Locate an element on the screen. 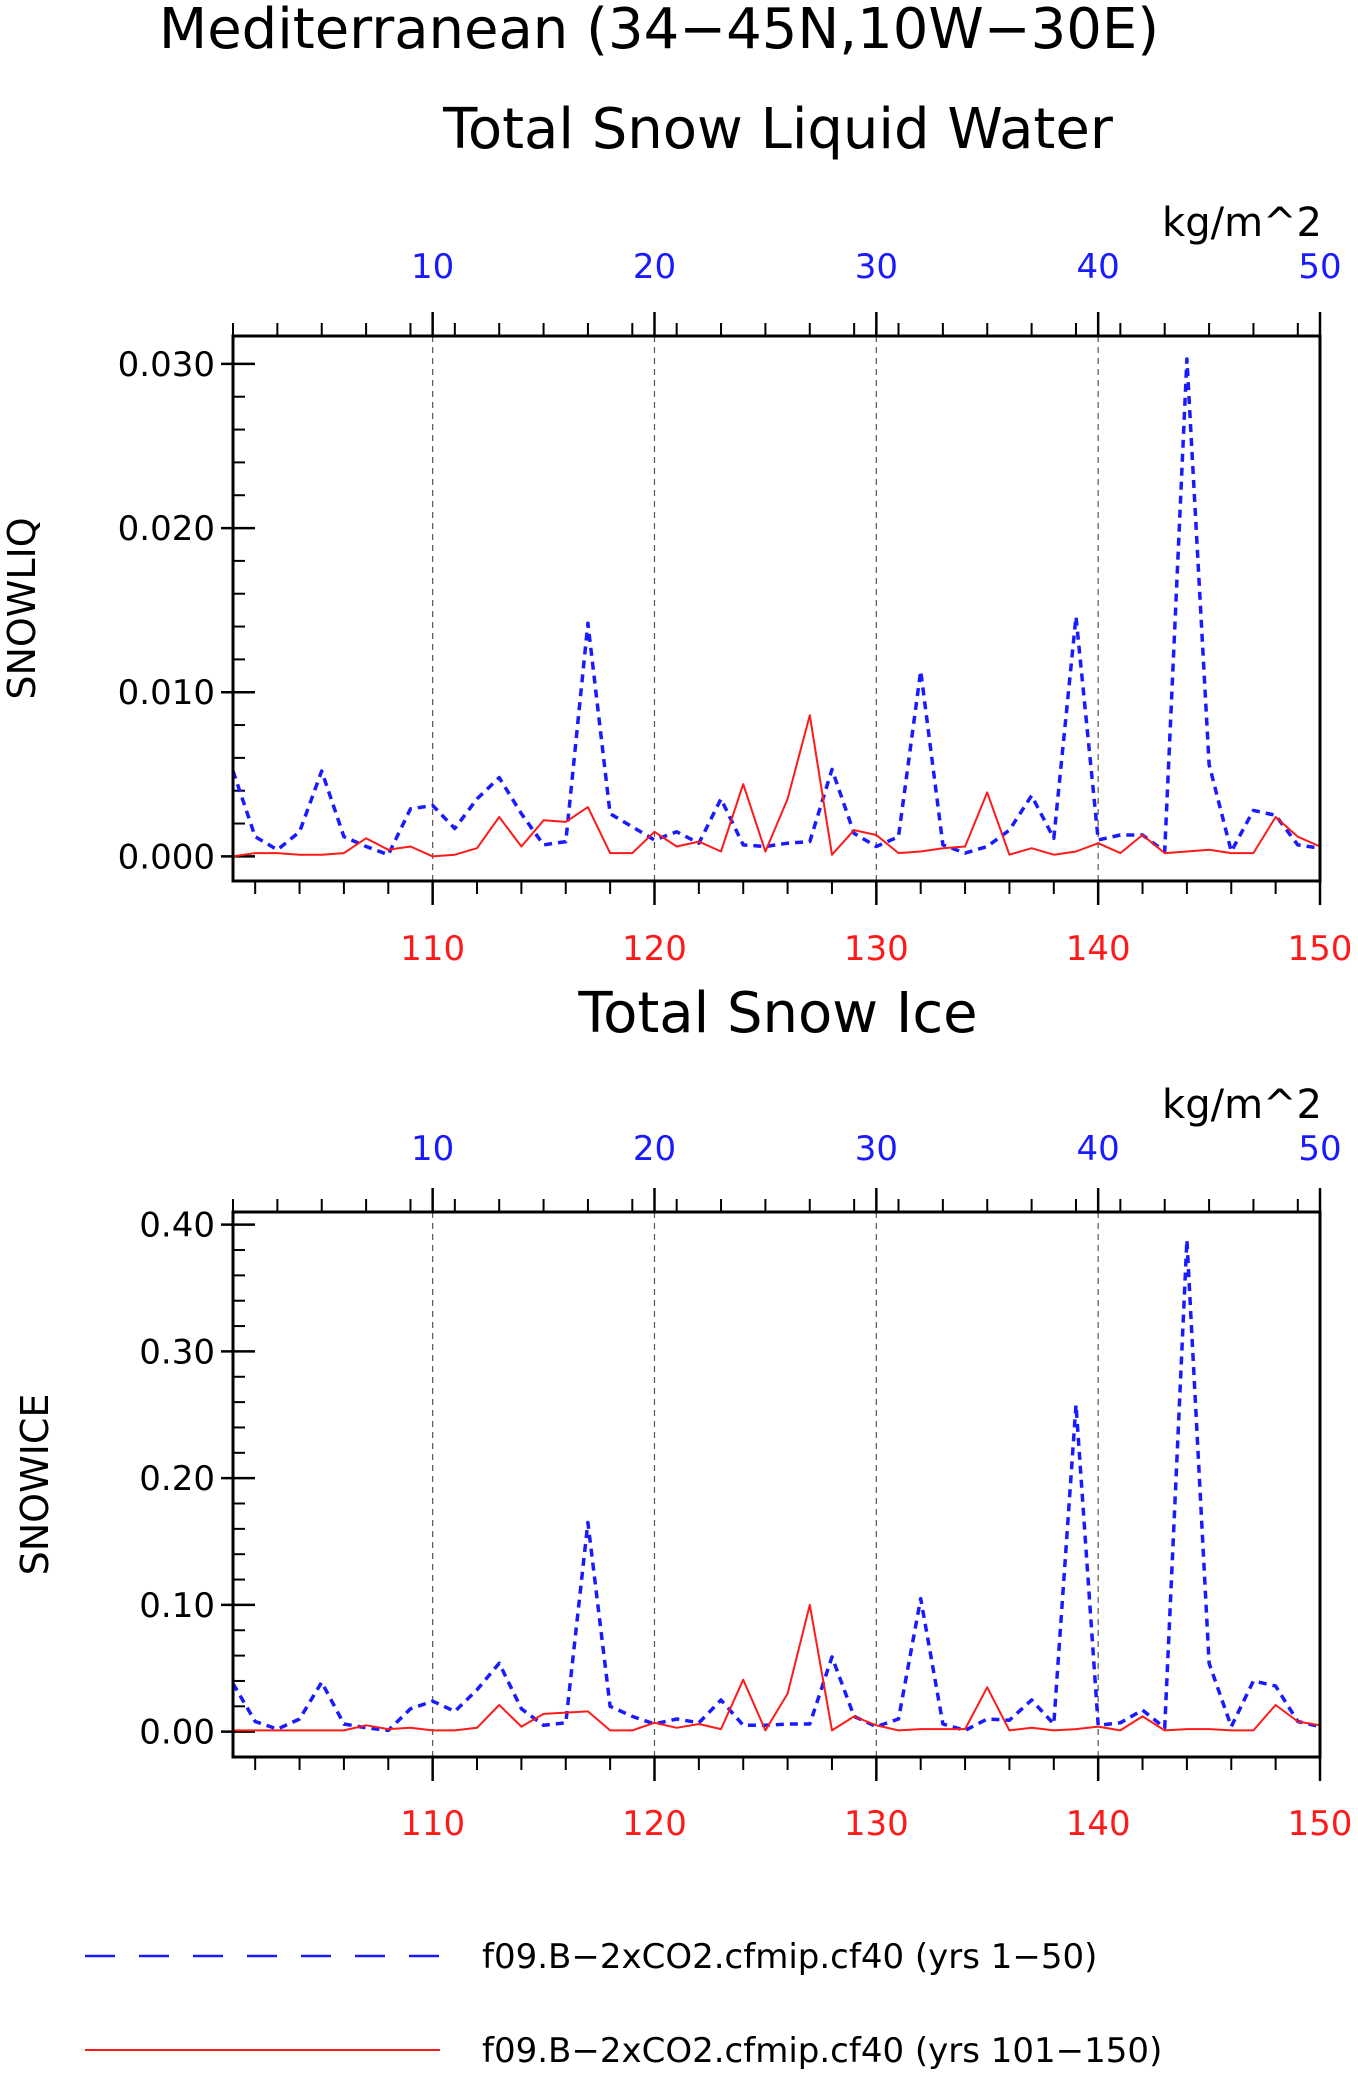 This screenshot has width=1358, height=2075. y-tick-label: 0.40 is located at coordinates (177, 1226).